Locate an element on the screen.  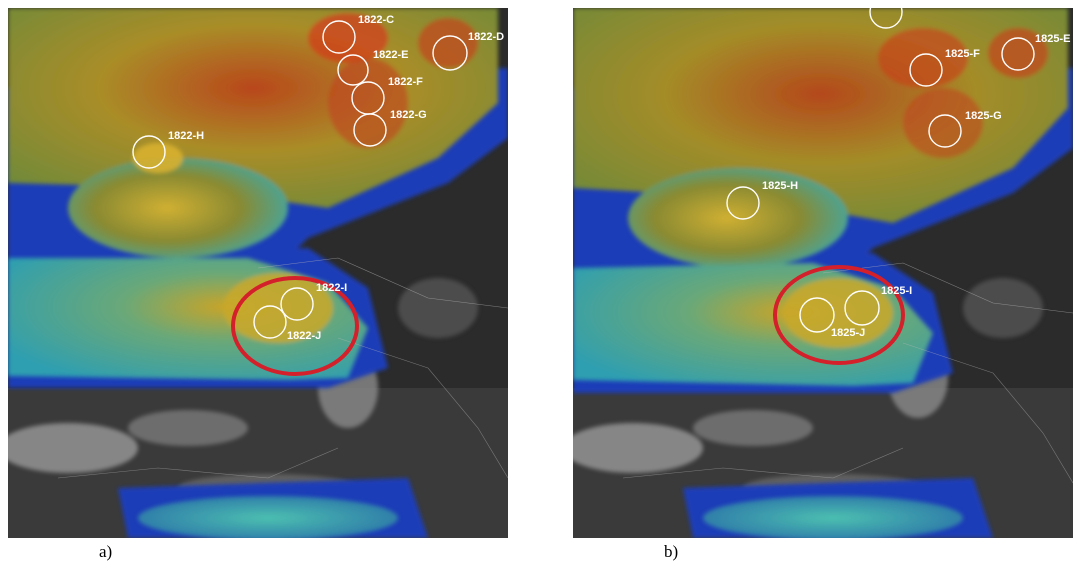
panel-caption-a: a) is located at coordinates (106, 551).